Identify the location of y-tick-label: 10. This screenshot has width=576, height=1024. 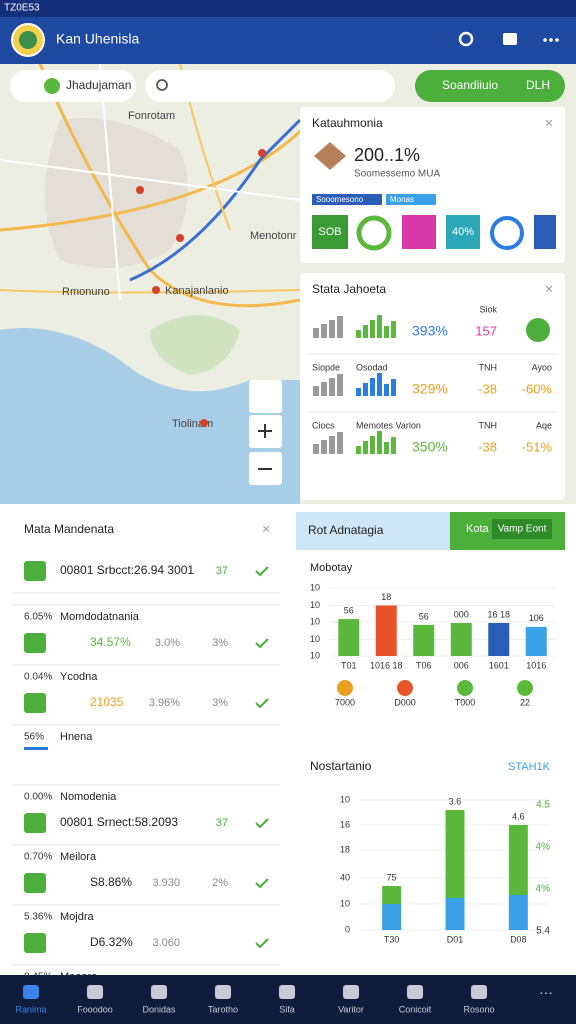
(315, 605).